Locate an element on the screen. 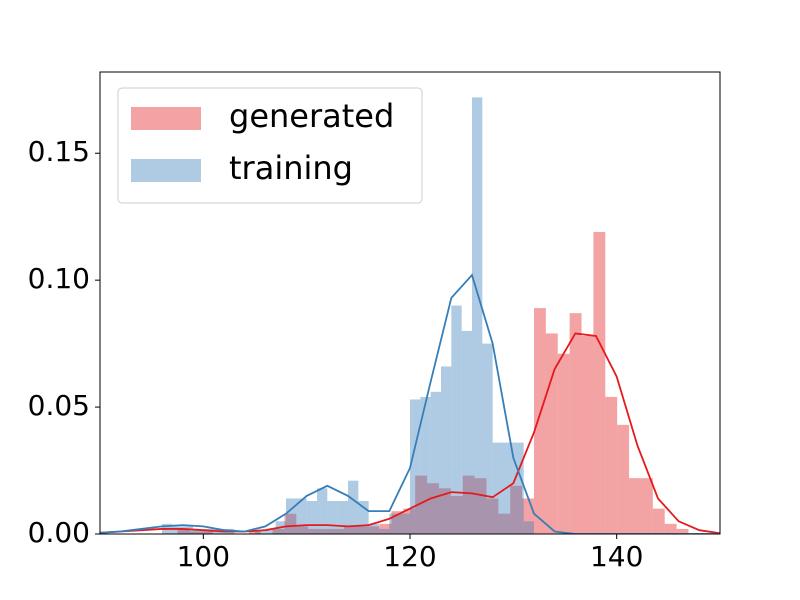  y-tick-label: 0.10 is located at coordinates (59, 278).